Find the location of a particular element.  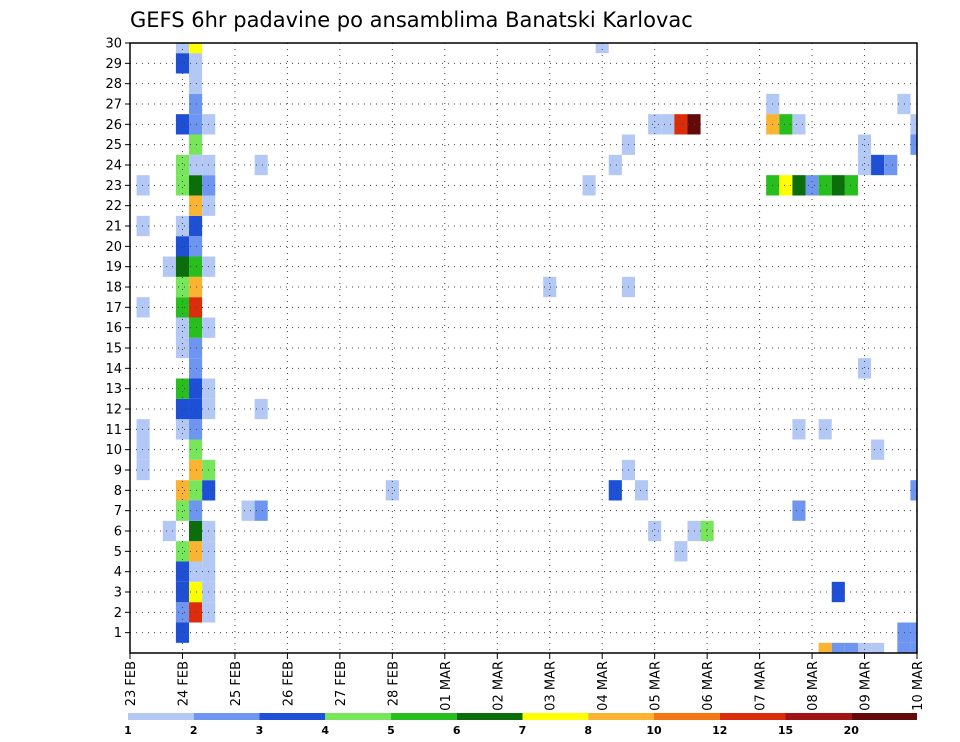

y-tick-label: 3 is located at coordinates (118, 593).